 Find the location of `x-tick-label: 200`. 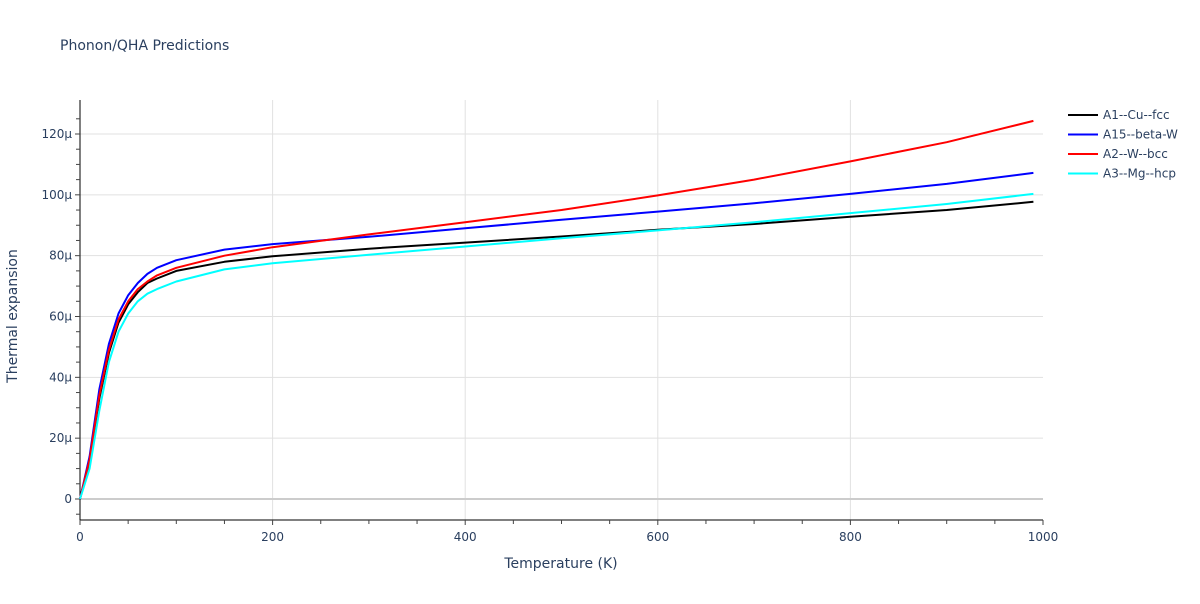

x-tick-label: 200 is located at coordinates (272, 537).